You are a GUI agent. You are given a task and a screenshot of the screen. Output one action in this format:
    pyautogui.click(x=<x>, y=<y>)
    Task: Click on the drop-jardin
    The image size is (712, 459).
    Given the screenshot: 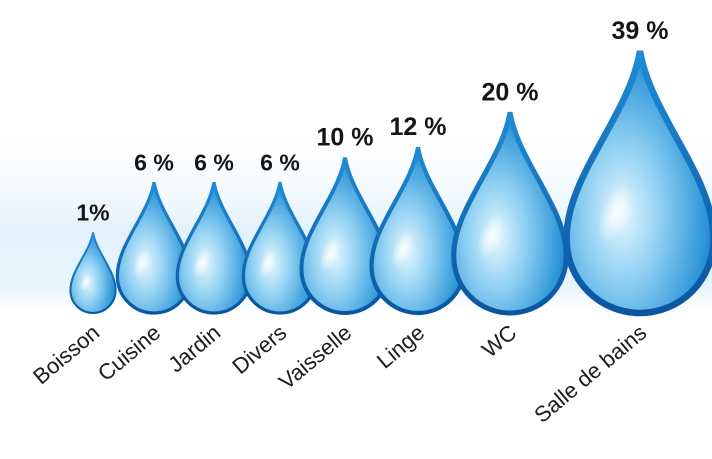 What is the action you would take?
    pyautogui.click(x=214, y=248)
    